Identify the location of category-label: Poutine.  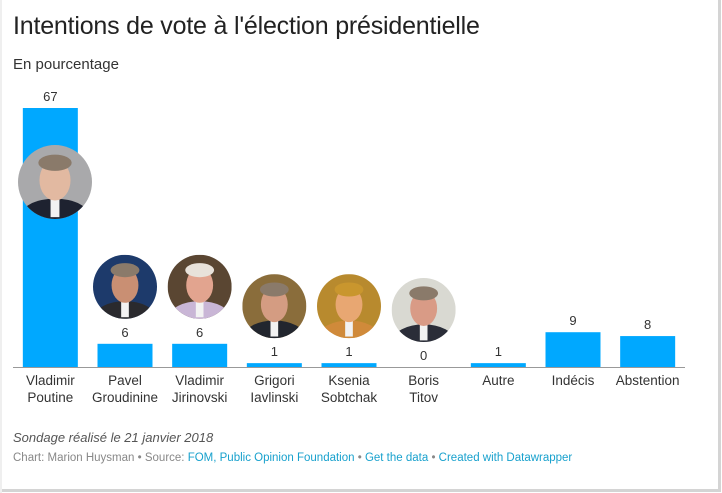
(50, 397).